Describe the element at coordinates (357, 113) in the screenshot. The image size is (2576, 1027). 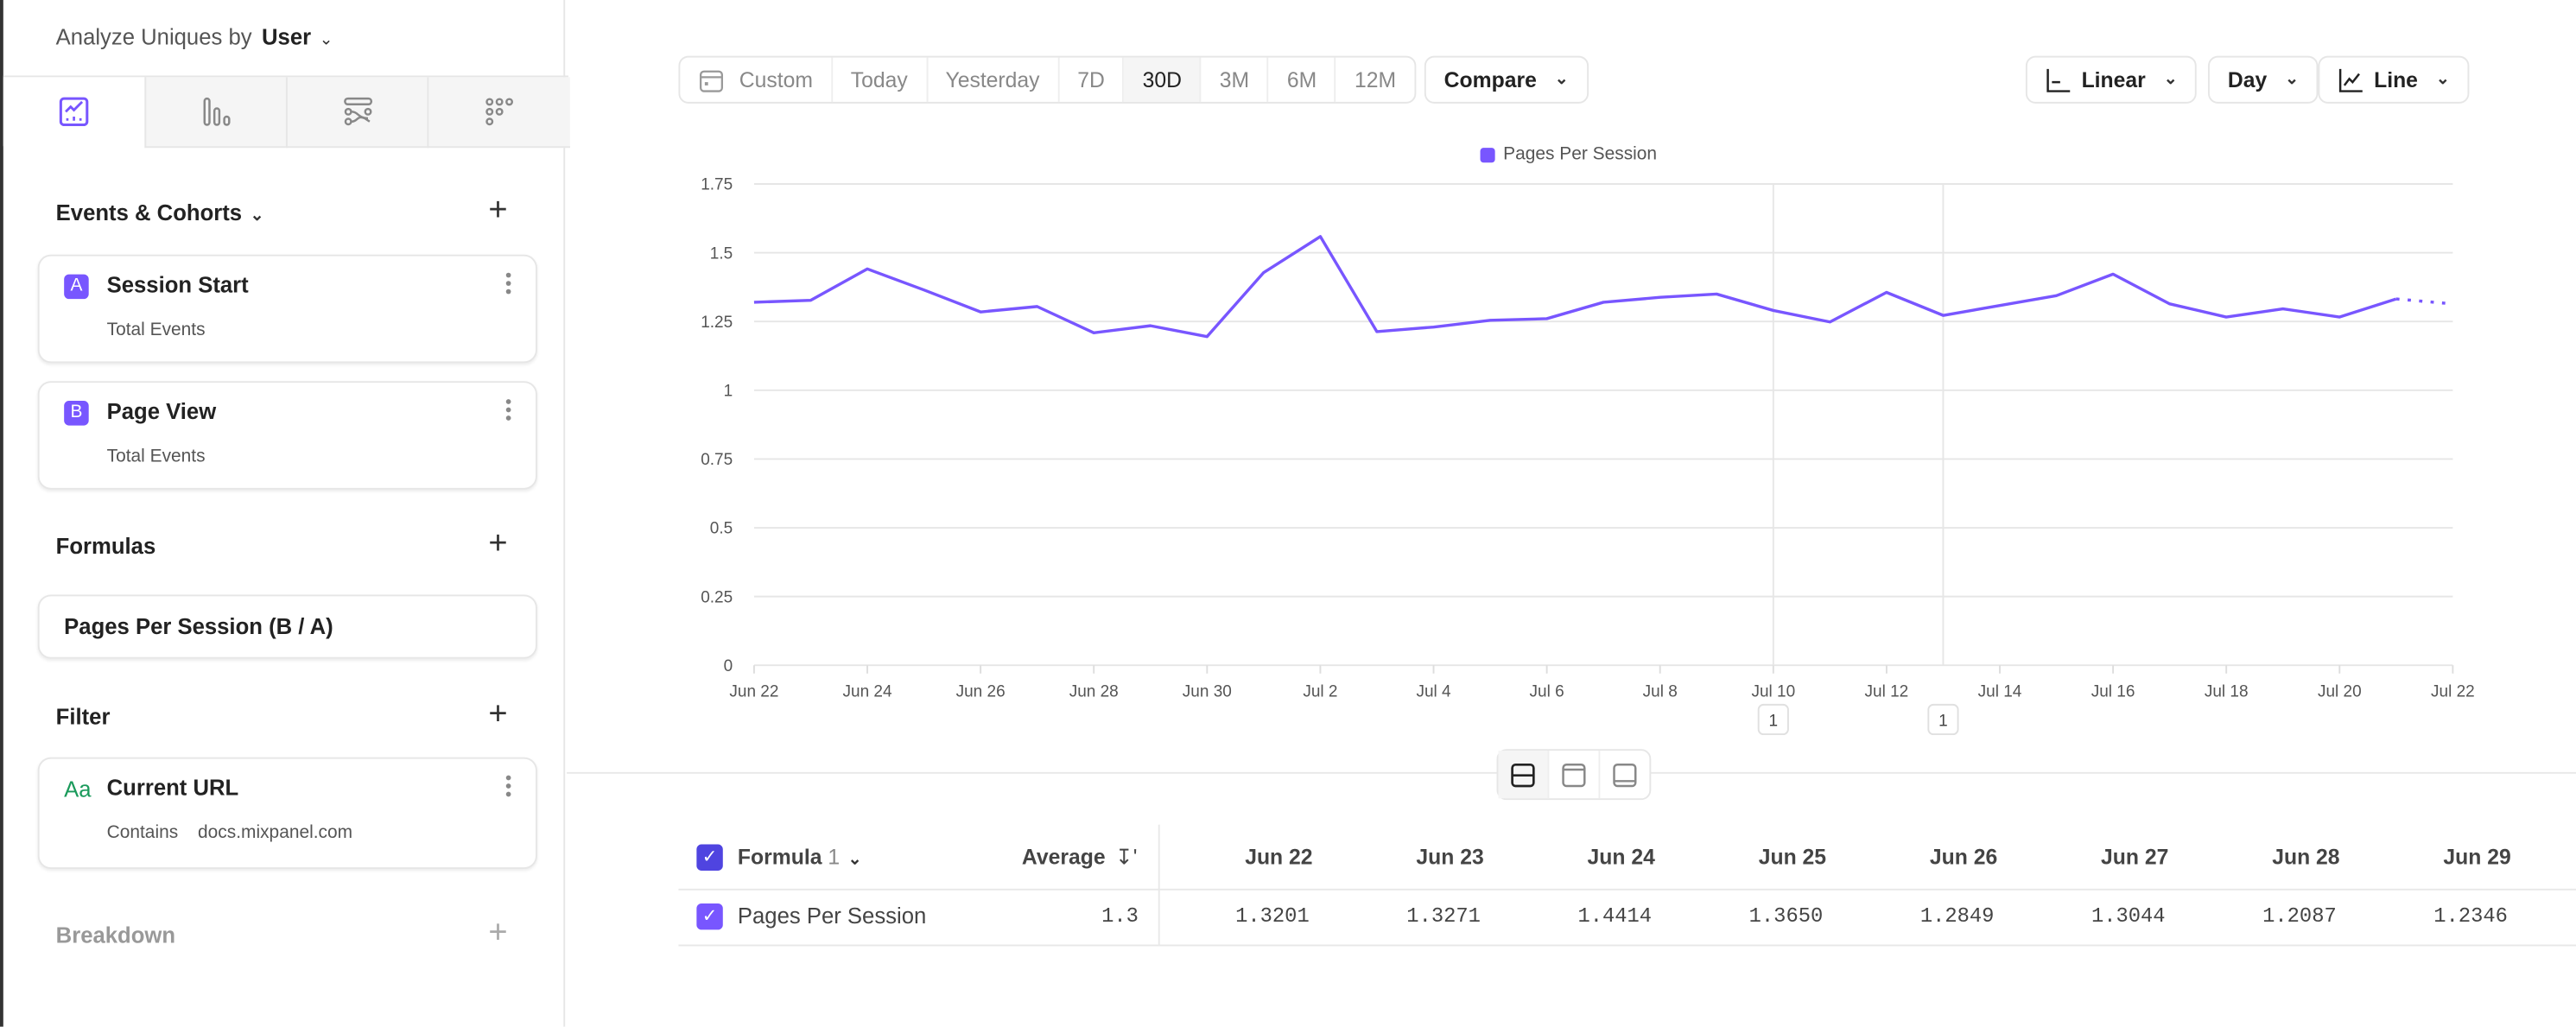
I see `tab-flows` at that location.